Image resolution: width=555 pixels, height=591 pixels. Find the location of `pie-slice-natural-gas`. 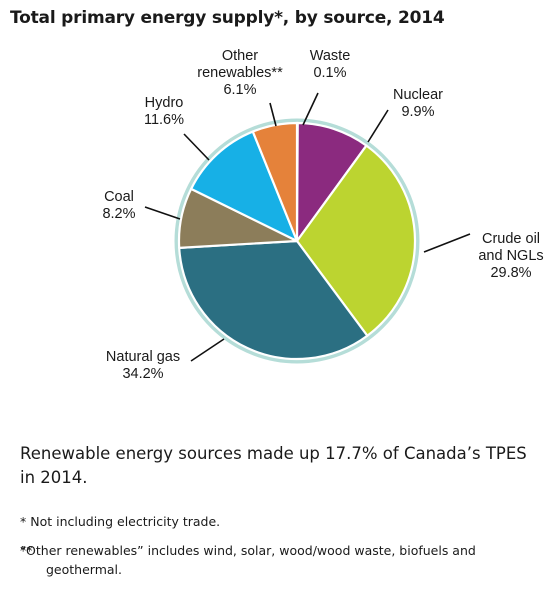

pie-slice-natural-gas is located at coordinates (273, 300).